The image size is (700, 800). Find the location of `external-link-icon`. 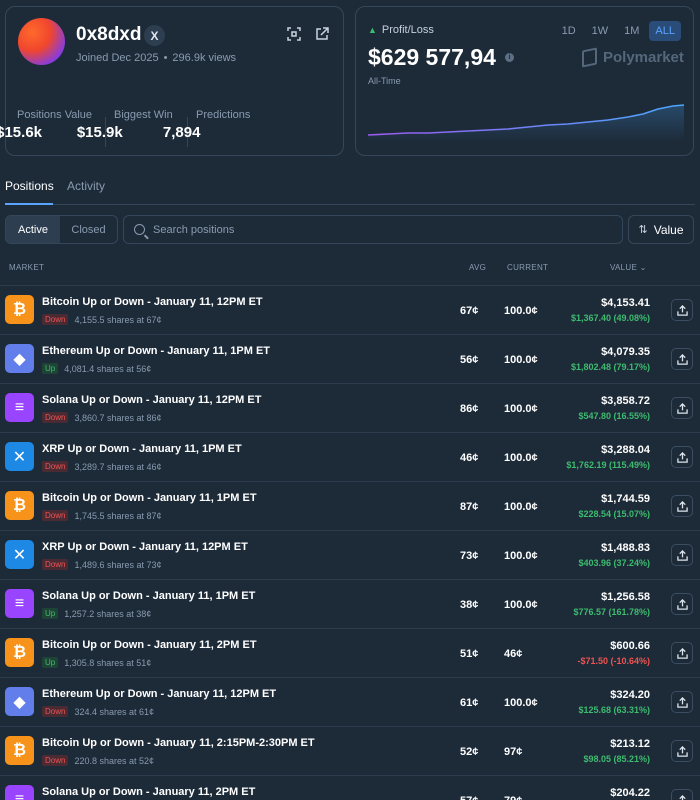

external-link-icon is located at coordinates (322, 34).